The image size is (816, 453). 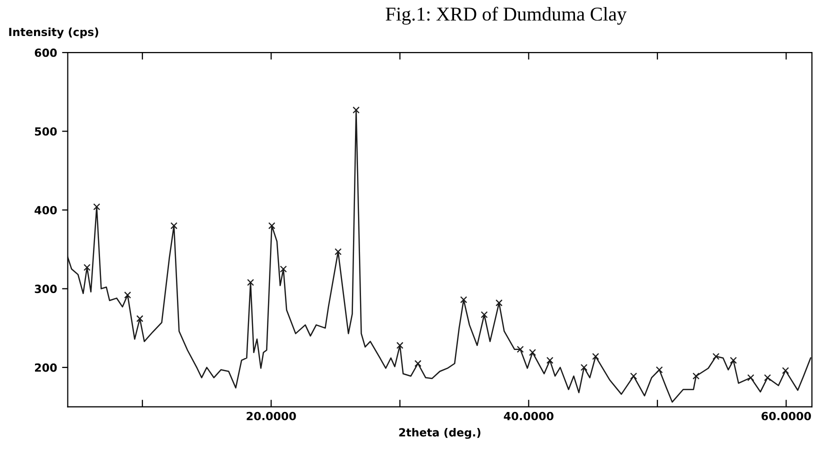 I want to click on y-tick-label: 500, so click(x=45, y=131).